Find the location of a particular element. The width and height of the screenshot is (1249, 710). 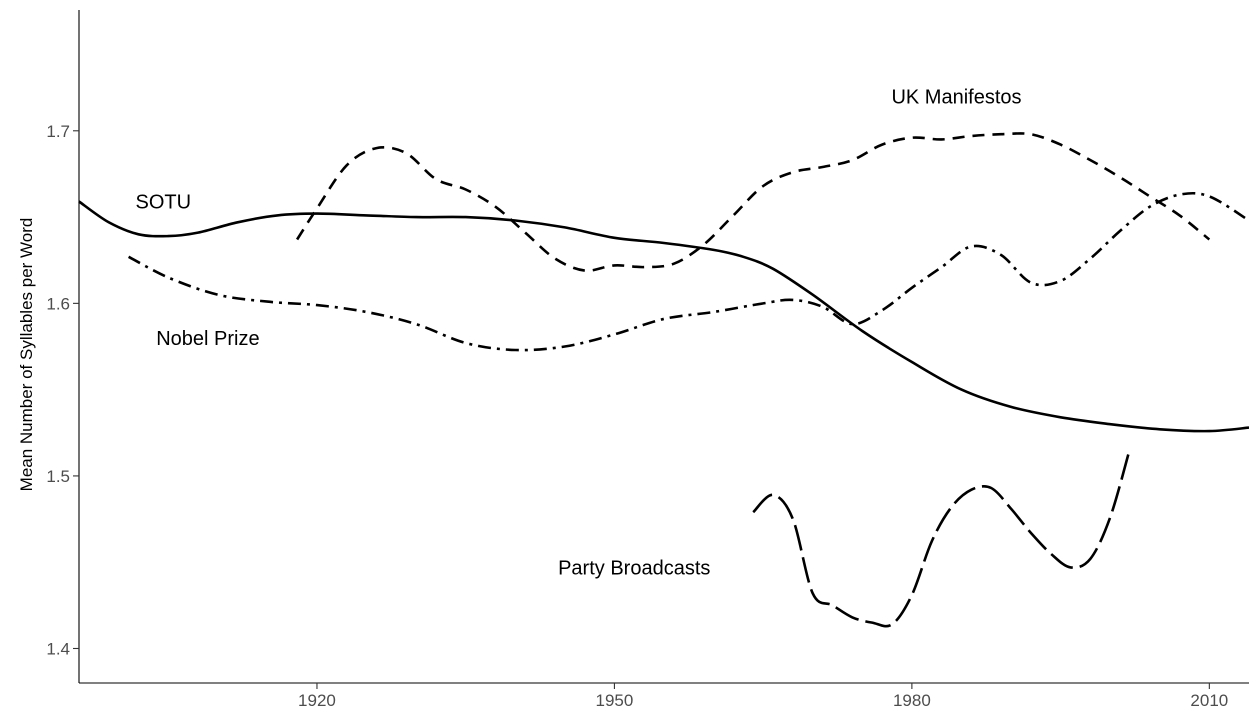

y-axis-title: Mean Number of Syllables per Word is located at coordinates (26, 355).